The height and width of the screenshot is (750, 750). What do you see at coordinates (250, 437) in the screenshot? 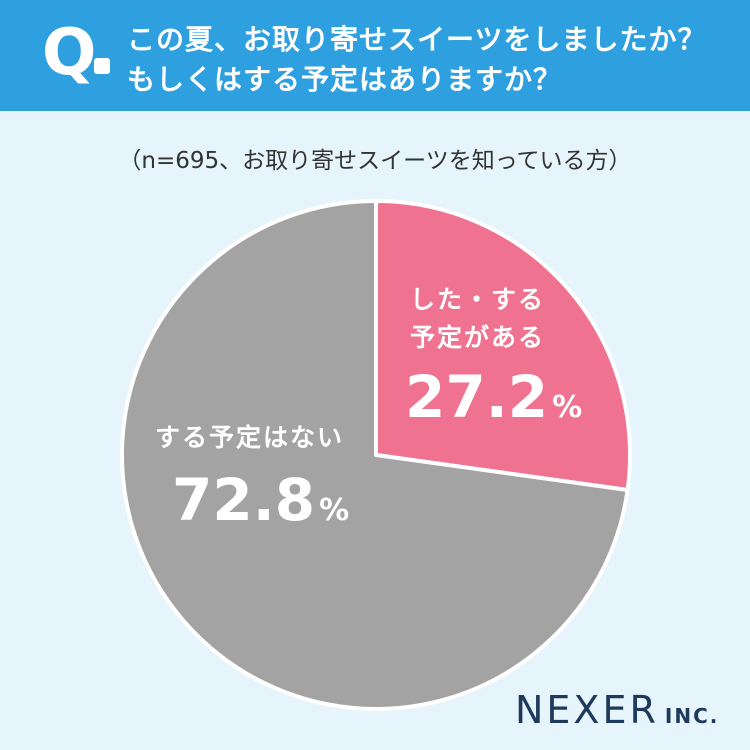
I see `slice-no-label: する予定はない` at bounding box center [250, 437].